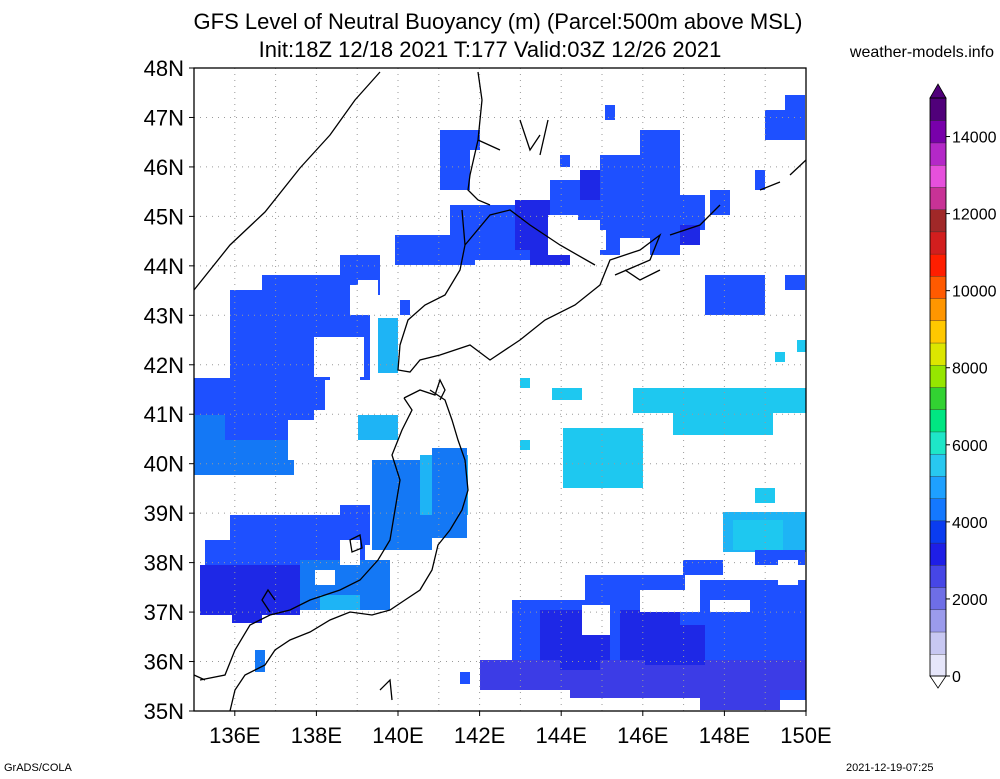  What do you see at coordinates (164, 266) in the screenshot?
I see `lat-tick-label: 44N` at bounding box center [164, 266].